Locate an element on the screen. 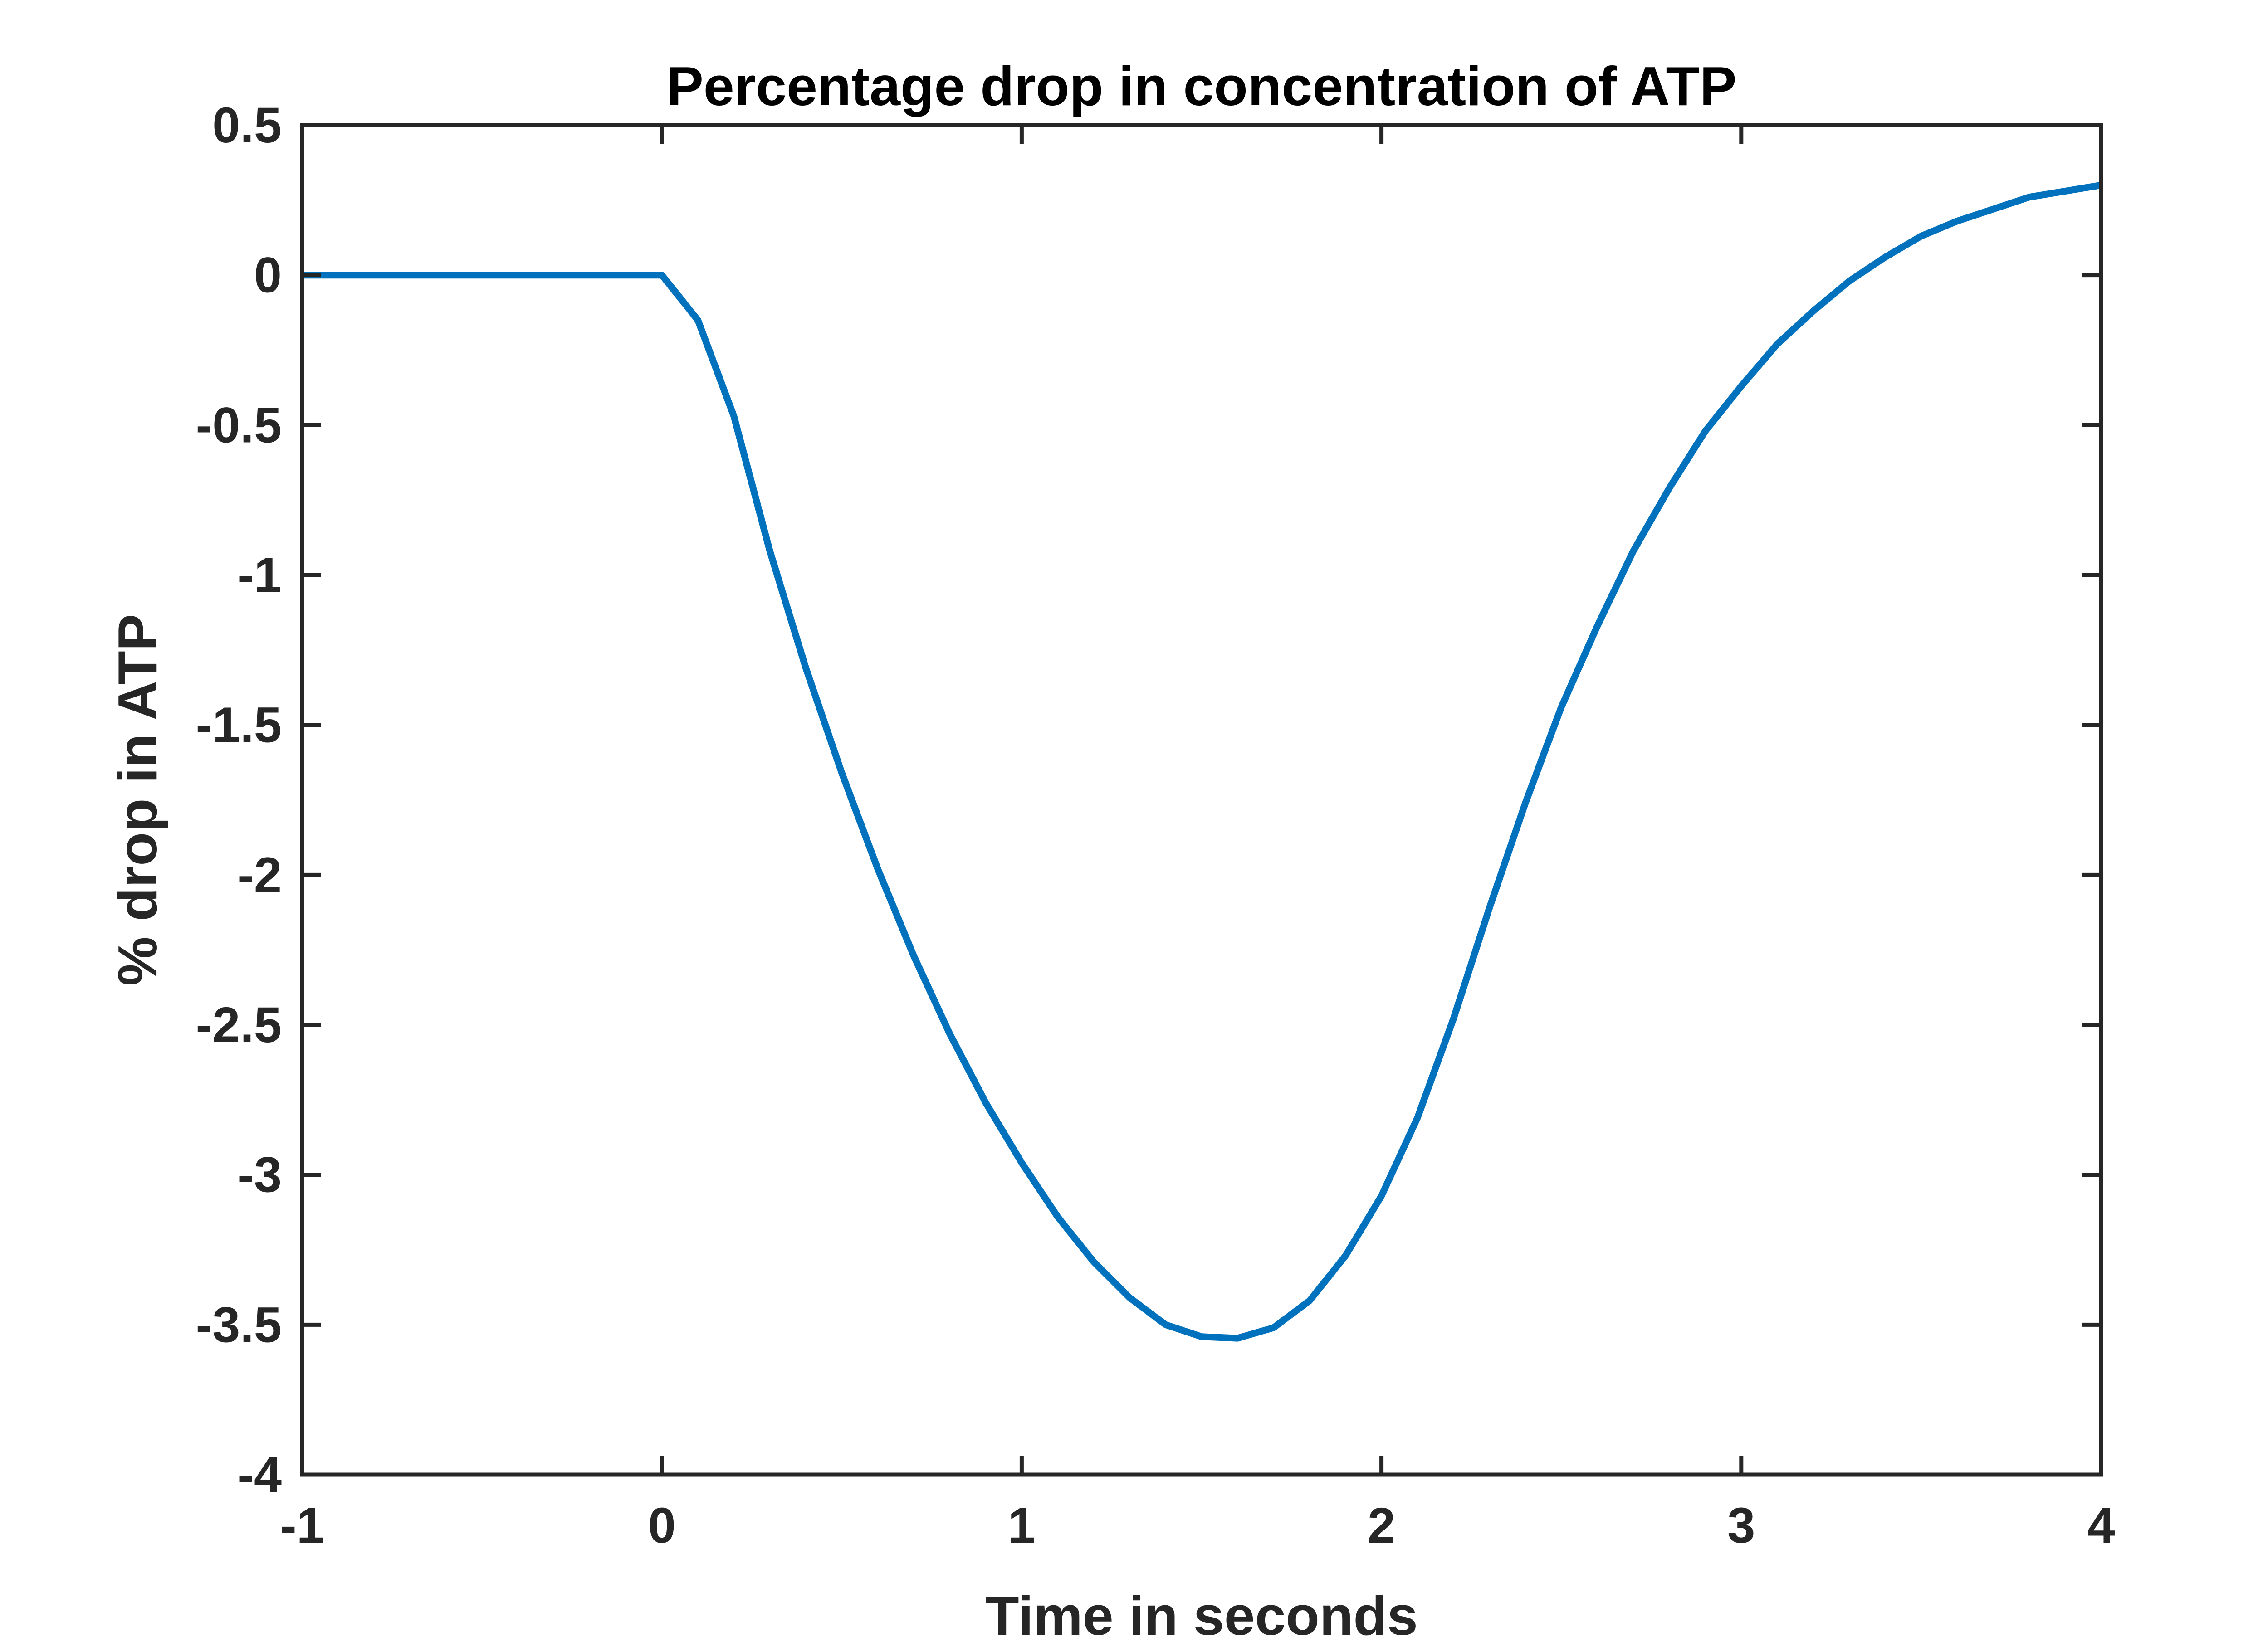 This screenshot has height=1642, width=2268. y-tick-label: 0 is located at coordinates (268, 275).